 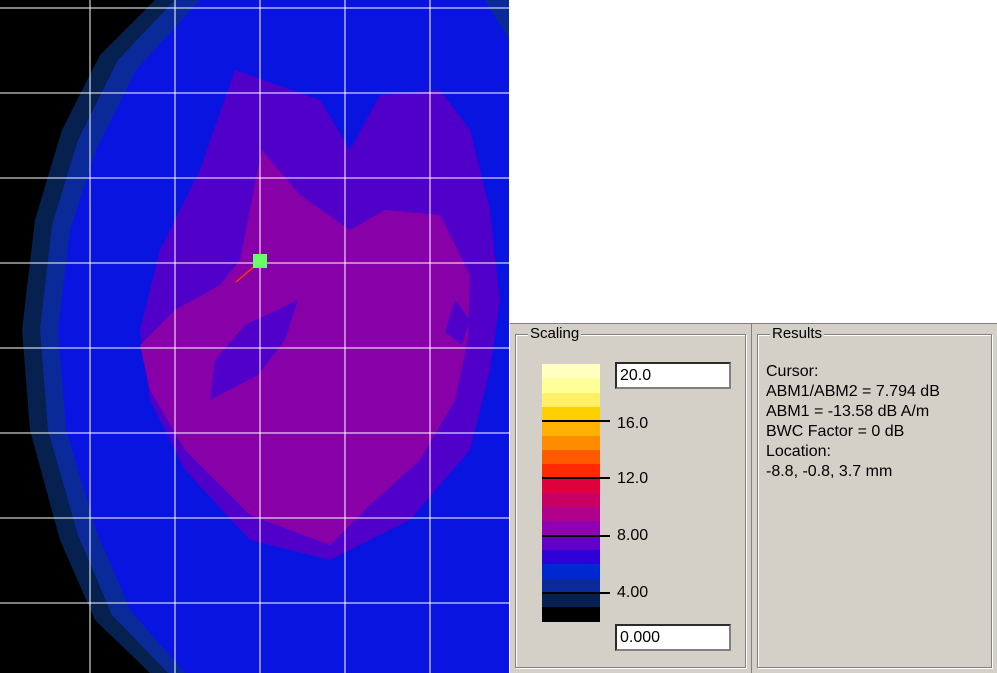 What do you see at coordinates (633, 535) in the screenshot?
I see `scale-tick-label: 8.00` at bounding box center [633, 535].